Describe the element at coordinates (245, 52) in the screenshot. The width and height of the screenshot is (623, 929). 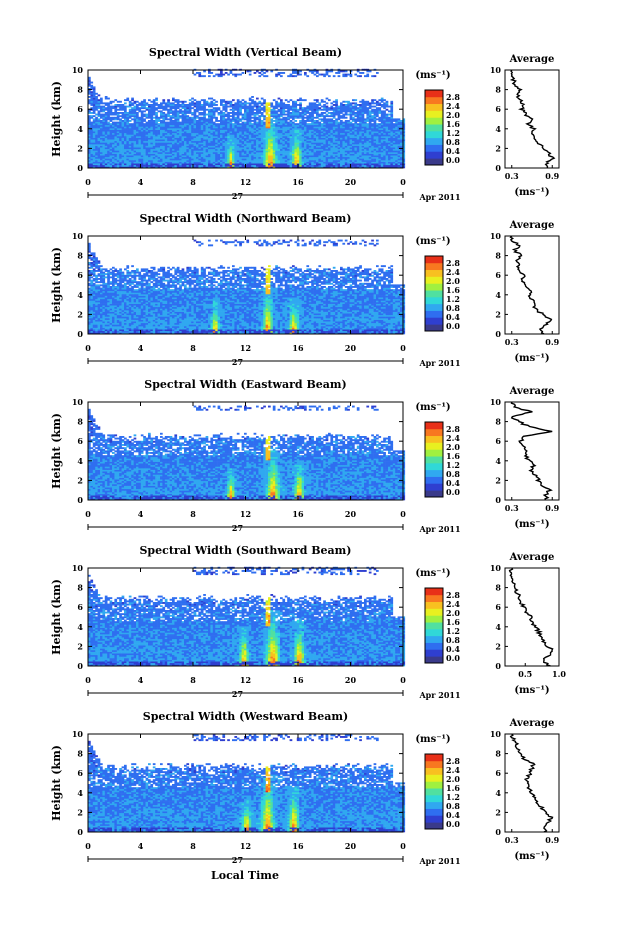
I see `panel-title: Spectral Width (Vertical Beam)` at that location.